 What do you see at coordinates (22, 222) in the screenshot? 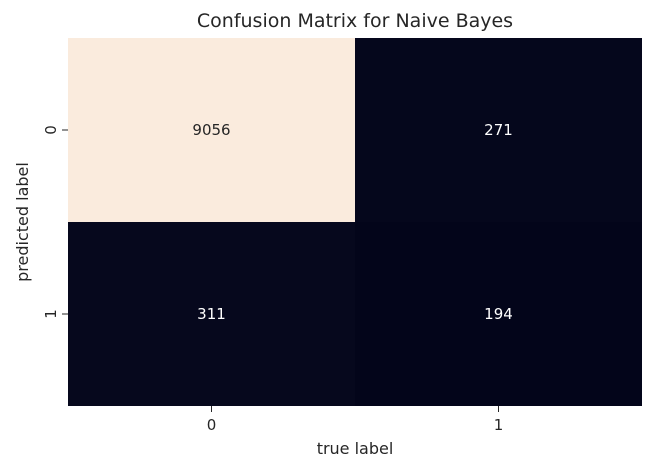
I see `y-axis-label: predicted label` at bounding box center [22, 222].